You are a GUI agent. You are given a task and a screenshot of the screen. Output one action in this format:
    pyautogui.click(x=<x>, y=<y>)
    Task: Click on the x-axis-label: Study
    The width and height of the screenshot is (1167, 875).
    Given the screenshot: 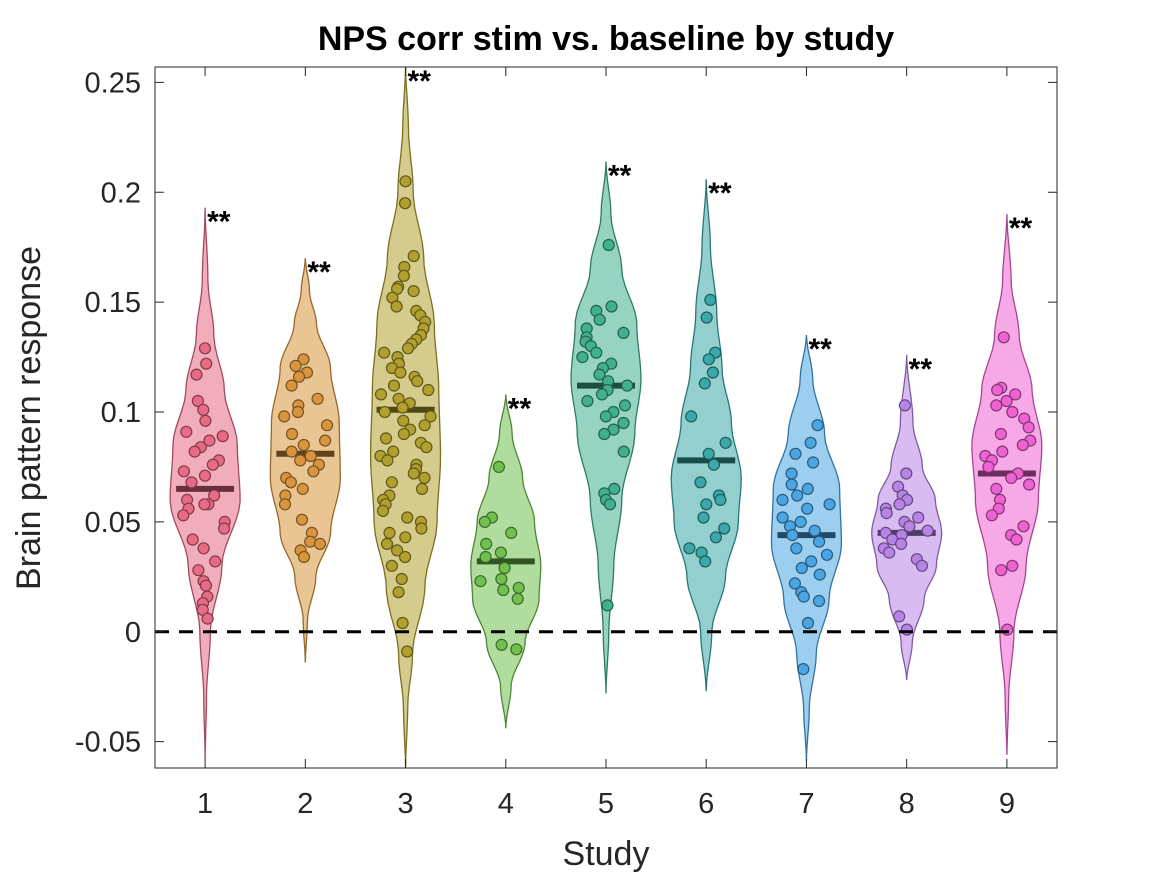 What is the action you would take?
    pyautogui.click(x=606, y=854)
    